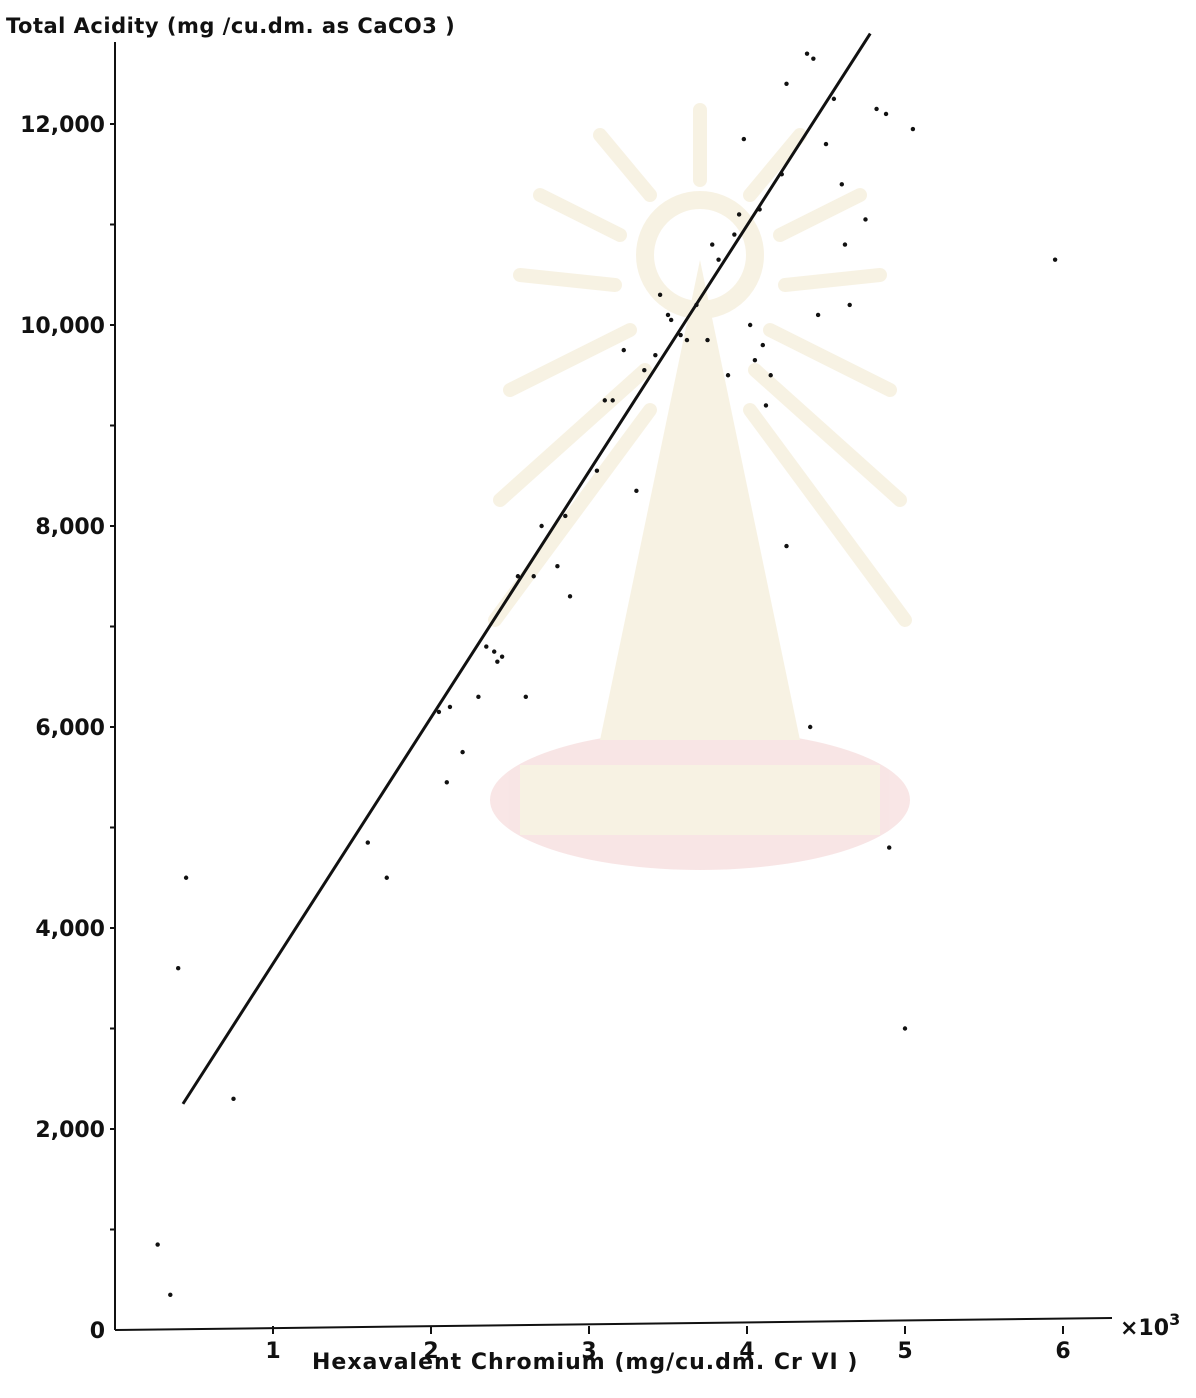  I want to click on x-multiplier-exponent: 3, so click(1175, 1319).